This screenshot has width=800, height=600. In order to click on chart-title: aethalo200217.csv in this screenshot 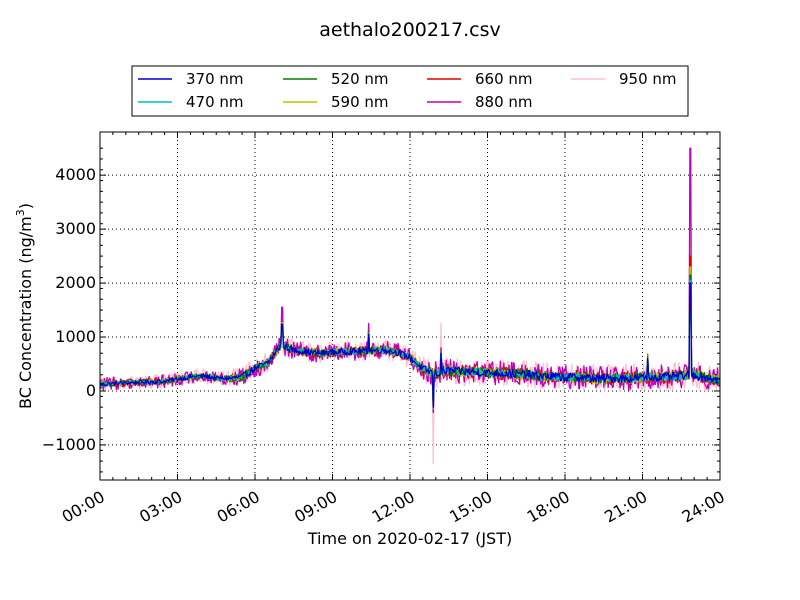, I will do `click(410, 30)`.